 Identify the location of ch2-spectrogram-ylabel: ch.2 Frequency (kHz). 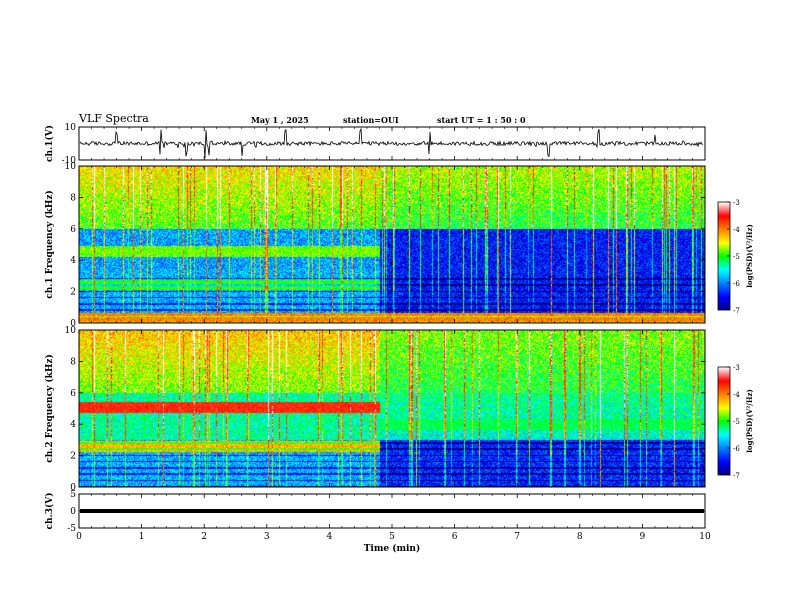
(49, 408).